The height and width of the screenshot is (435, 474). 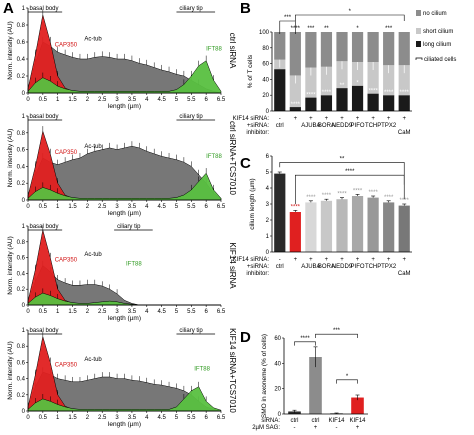 I want to click on y-tick-label: 1, so click(x=24, y=117).